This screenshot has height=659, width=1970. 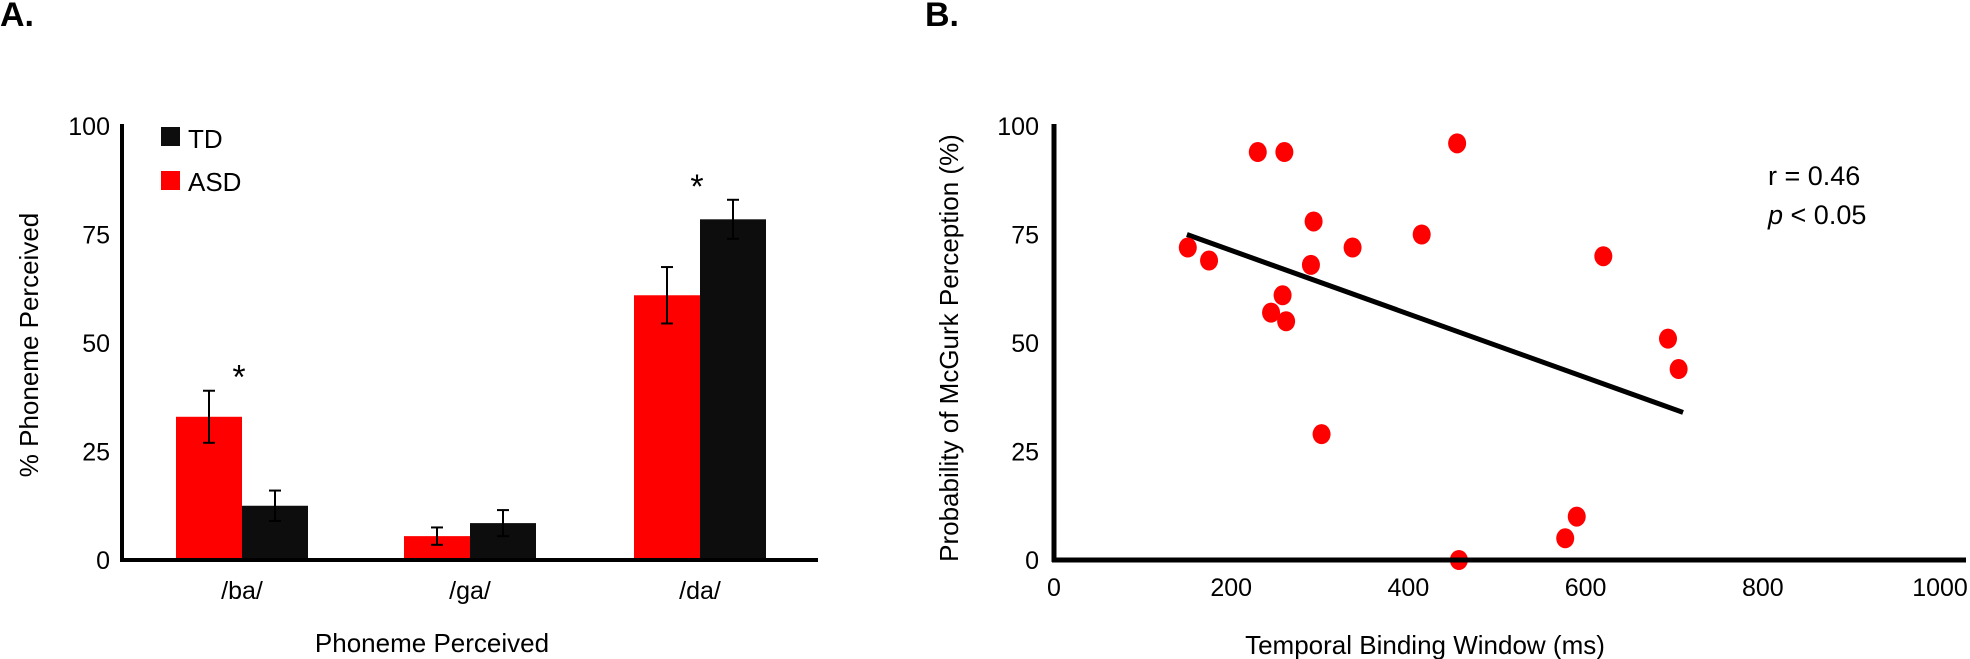 I want to click on x-tick-label-2: /da/, so click(x=700, y=591).